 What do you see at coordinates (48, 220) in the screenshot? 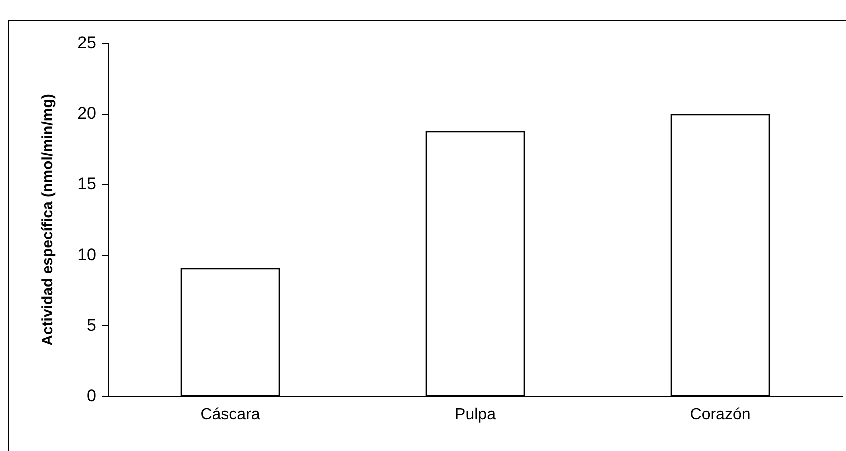
I see `y-axis-title: Actividad específica (nmol/min/mg)` at bounding box center [48, 220].